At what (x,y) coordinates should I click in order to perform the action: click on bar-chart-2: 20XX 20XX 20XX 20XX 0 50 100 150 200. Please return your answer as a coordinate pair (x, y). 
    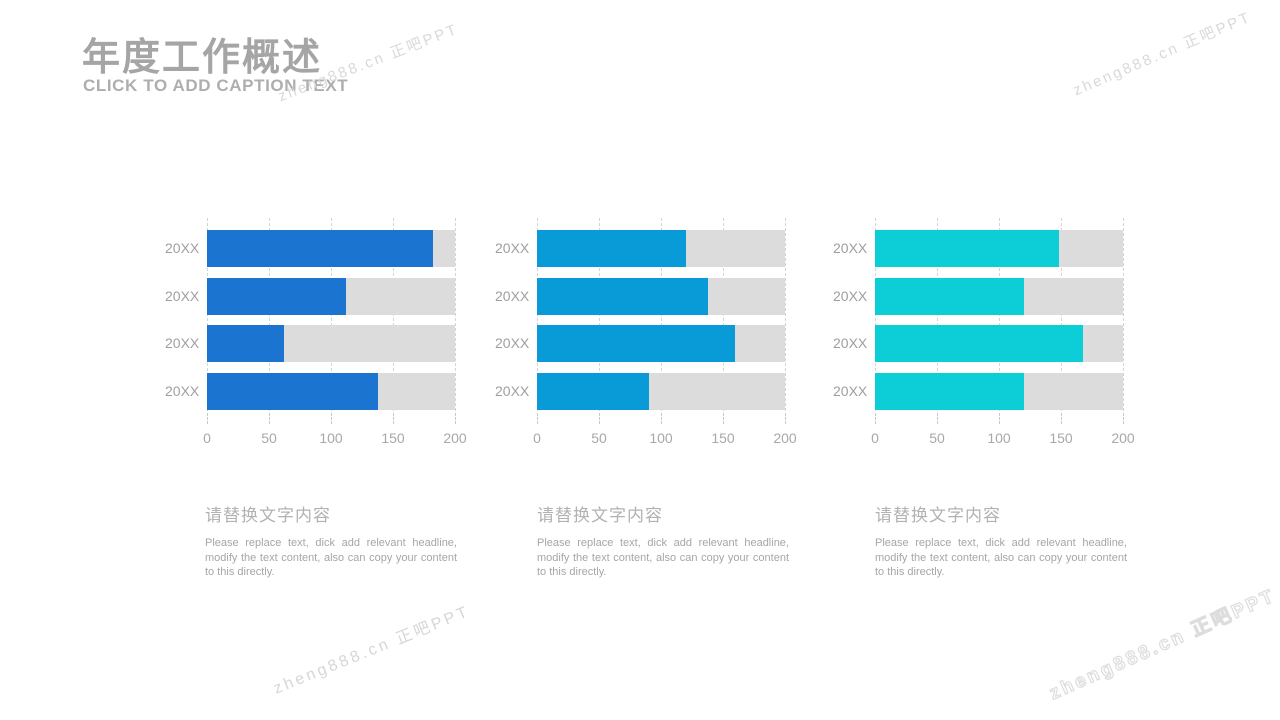
    Looking at the image, I should click on (646, 338).